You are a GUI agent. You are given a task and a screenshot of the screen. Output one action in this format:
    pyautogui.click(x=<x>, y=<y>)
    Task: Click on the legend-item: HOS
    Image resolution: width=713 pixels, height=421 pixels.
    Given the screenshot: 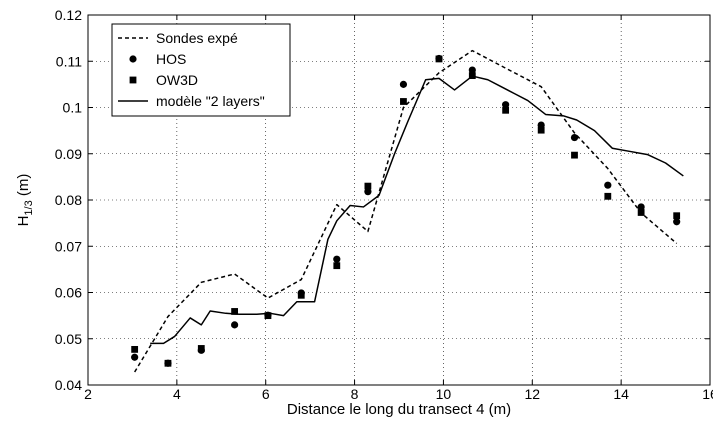 What is the action you would take?
    pyautogui.click(x=157, y=59)
    